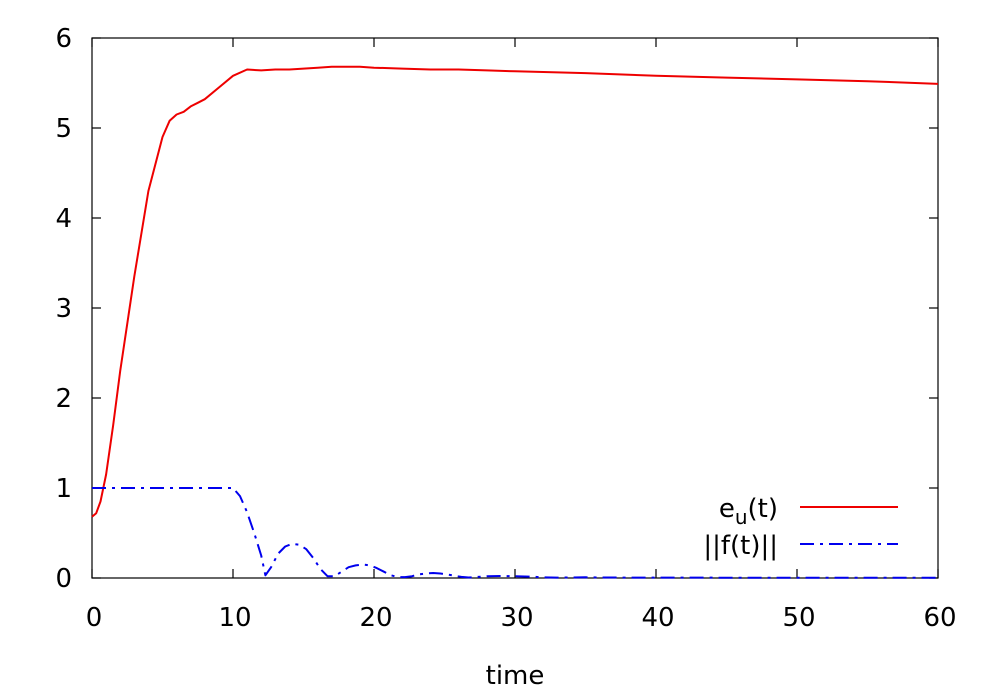  Describe the element at coordinates (63, 579) in the screenshot. I see `y-tick-label: 0` at that location.